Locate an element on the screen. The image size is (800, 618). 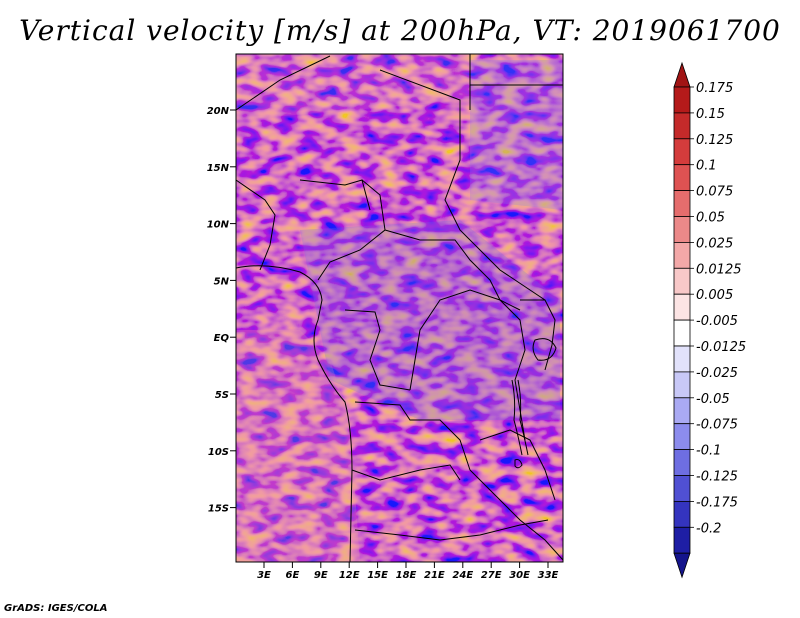
lon-label: 33E is located at coordinates (548, 575).